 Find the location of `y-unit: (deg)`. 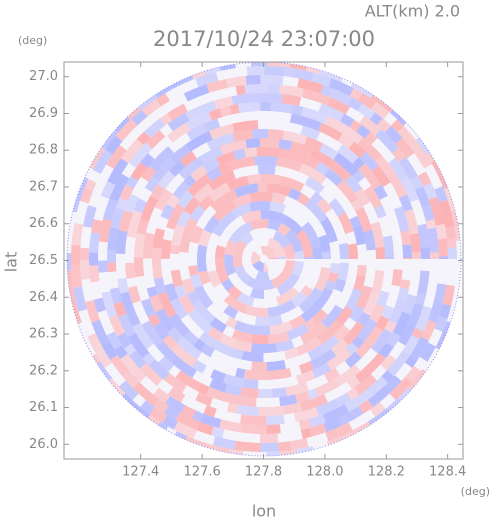

y-unit: (deg) is located at coordinates (32, 40).